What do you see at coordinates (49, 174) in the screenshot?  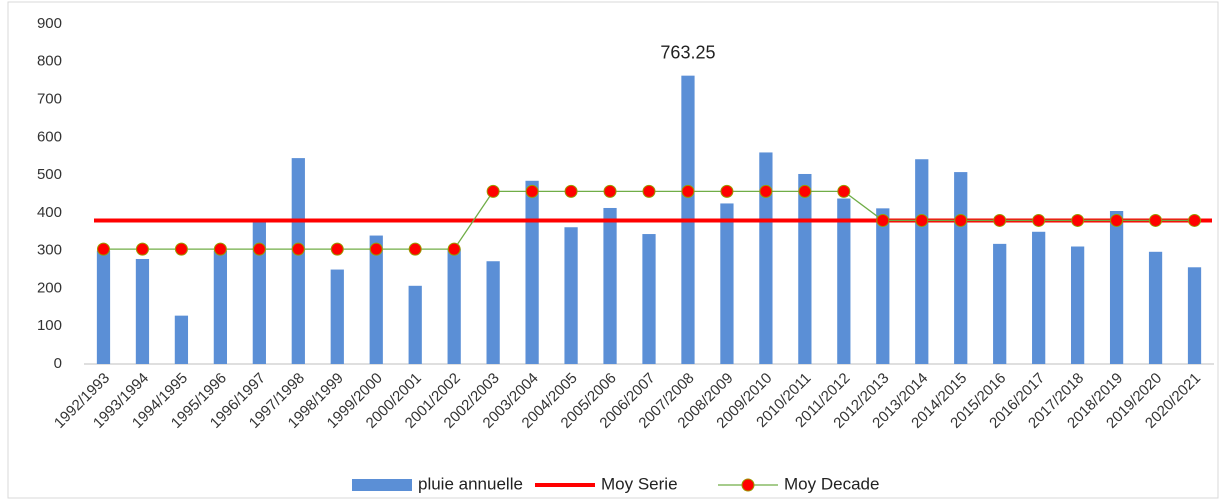 I see `y-tick-label: 500` at bounding box center [49, 174].